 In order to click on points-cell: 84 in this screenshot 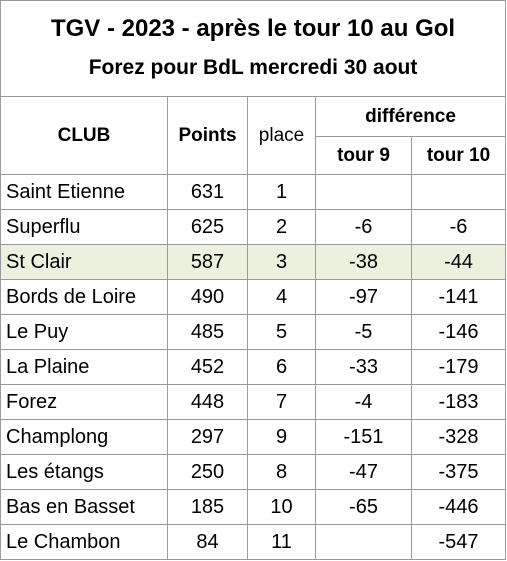, I will do `click(207, 542)`.